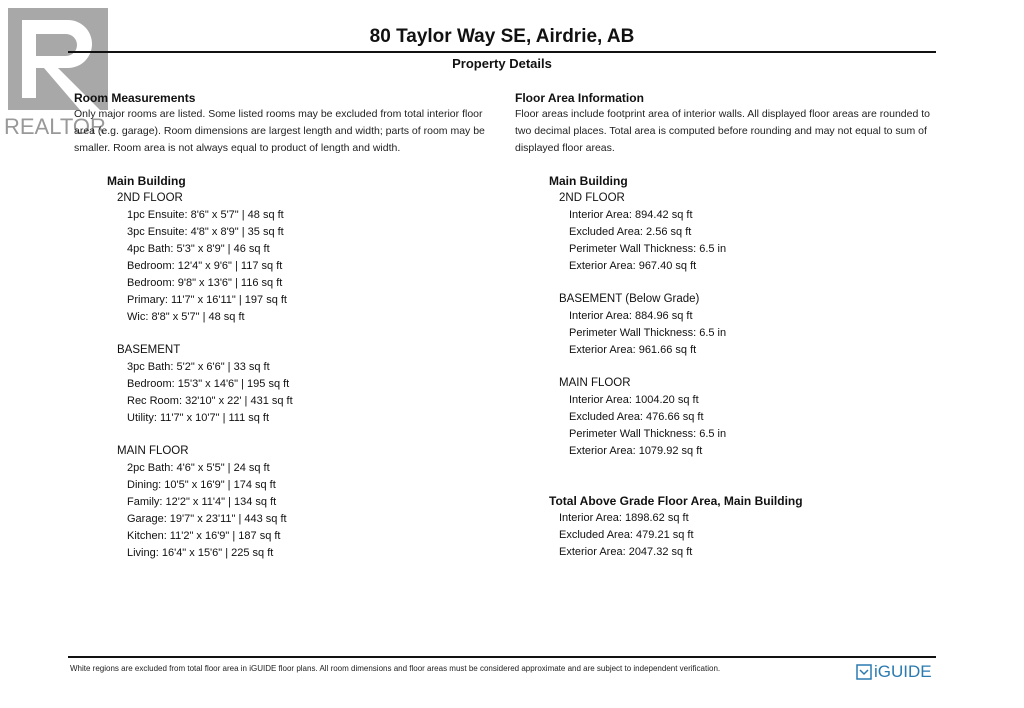 This screenshot has height=708, width=1024. Describe the element at coordinates (502, 52) in the screenshot. I see `divider` at that location.